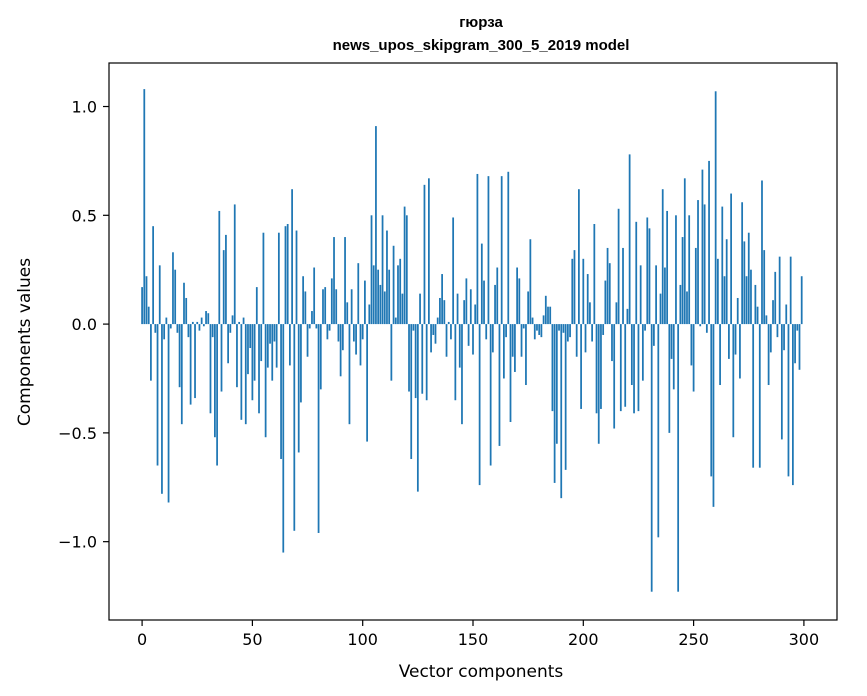 This screenshot has height=696, width=867. Describe the element at coordinates (693, 639) in the screenshot. I see `x-tick-label: 250` at that location.